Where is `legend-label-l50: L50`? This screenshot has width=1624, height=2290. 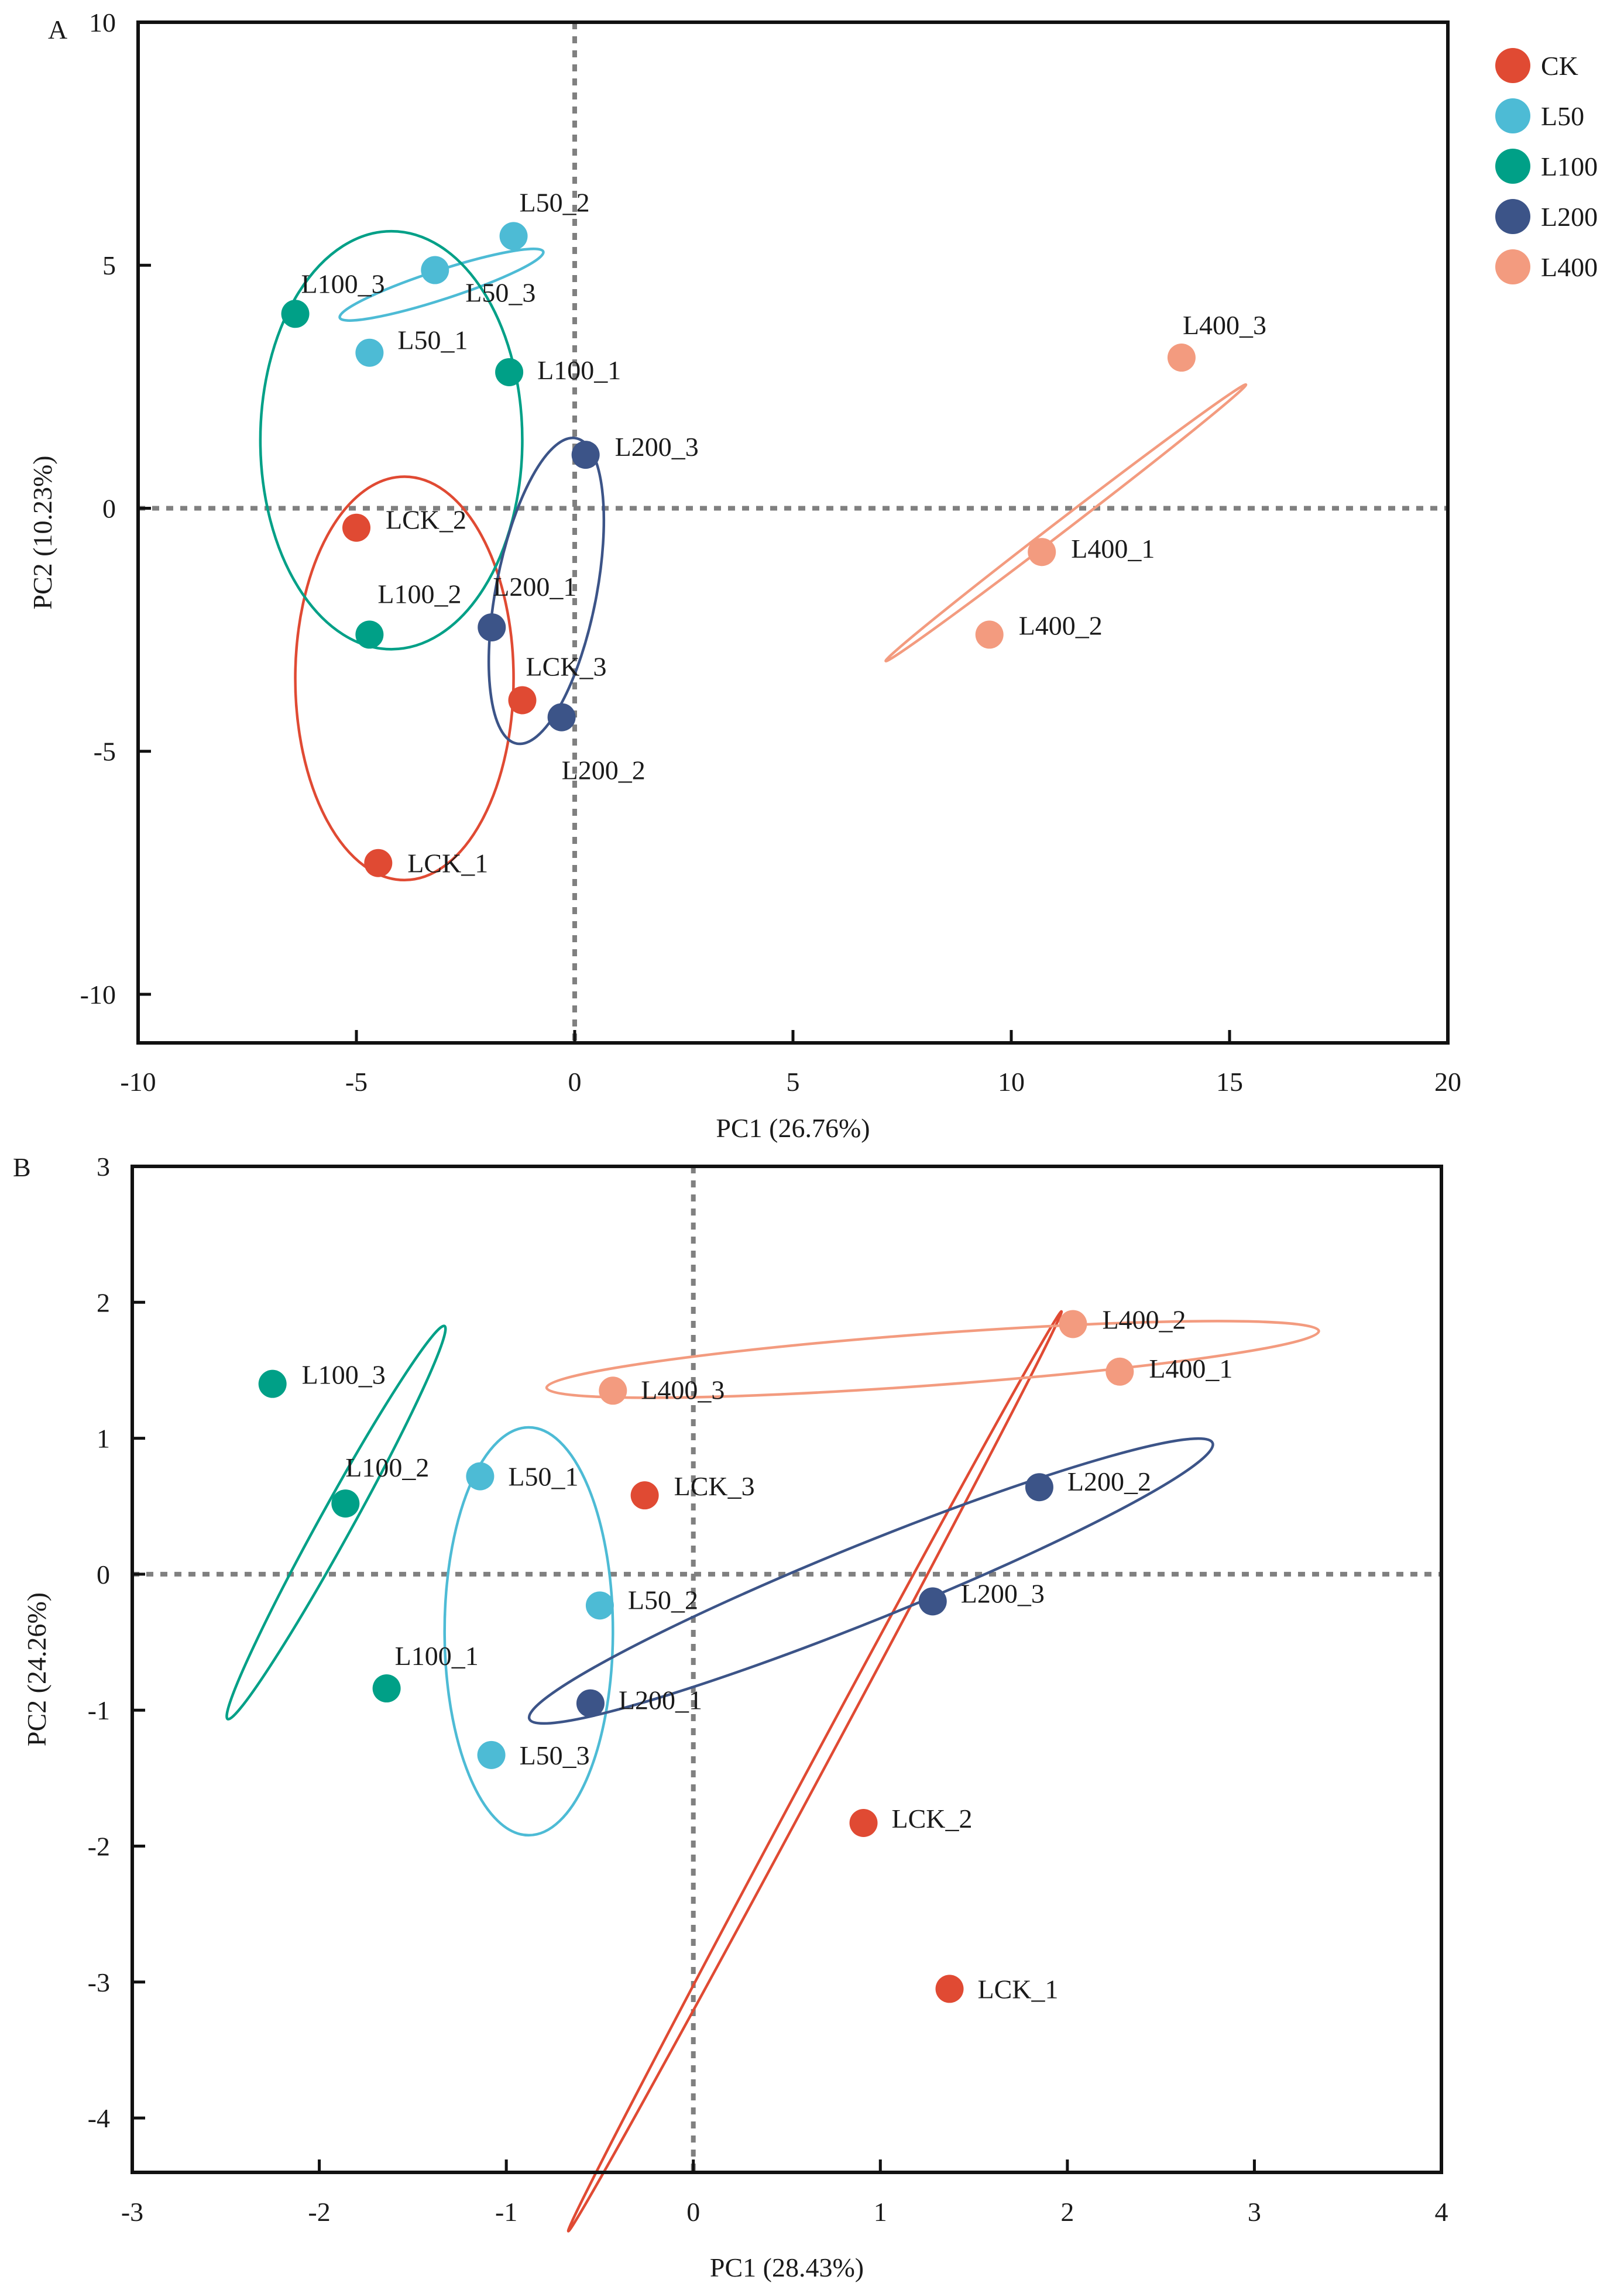 legend-label-l50: L50 is located at coordinates (1562, 116).